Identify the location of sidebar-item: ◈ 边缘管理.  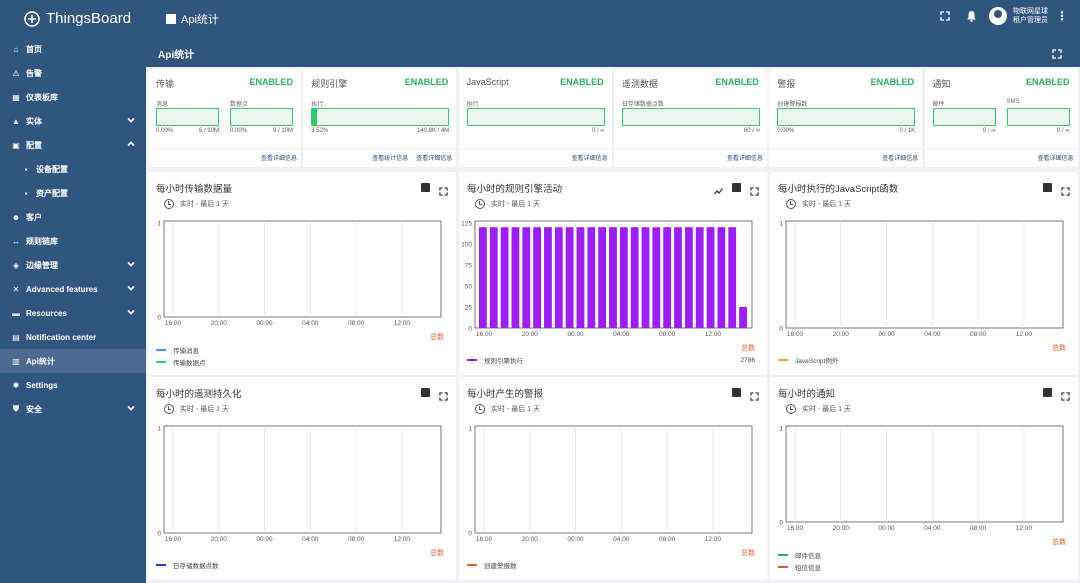
(73, 265).